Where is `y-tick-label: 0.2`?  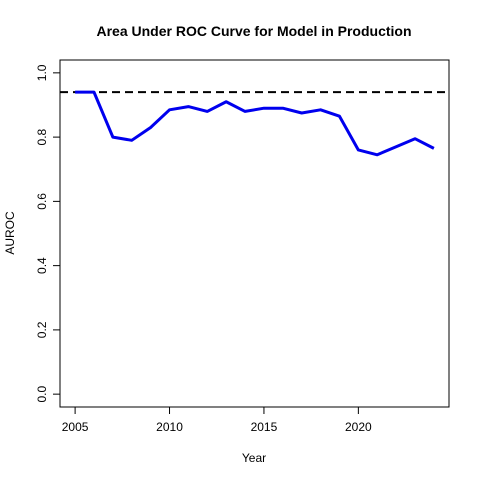 y-tick-label: 0.2 is located at coordinates (42, 329).